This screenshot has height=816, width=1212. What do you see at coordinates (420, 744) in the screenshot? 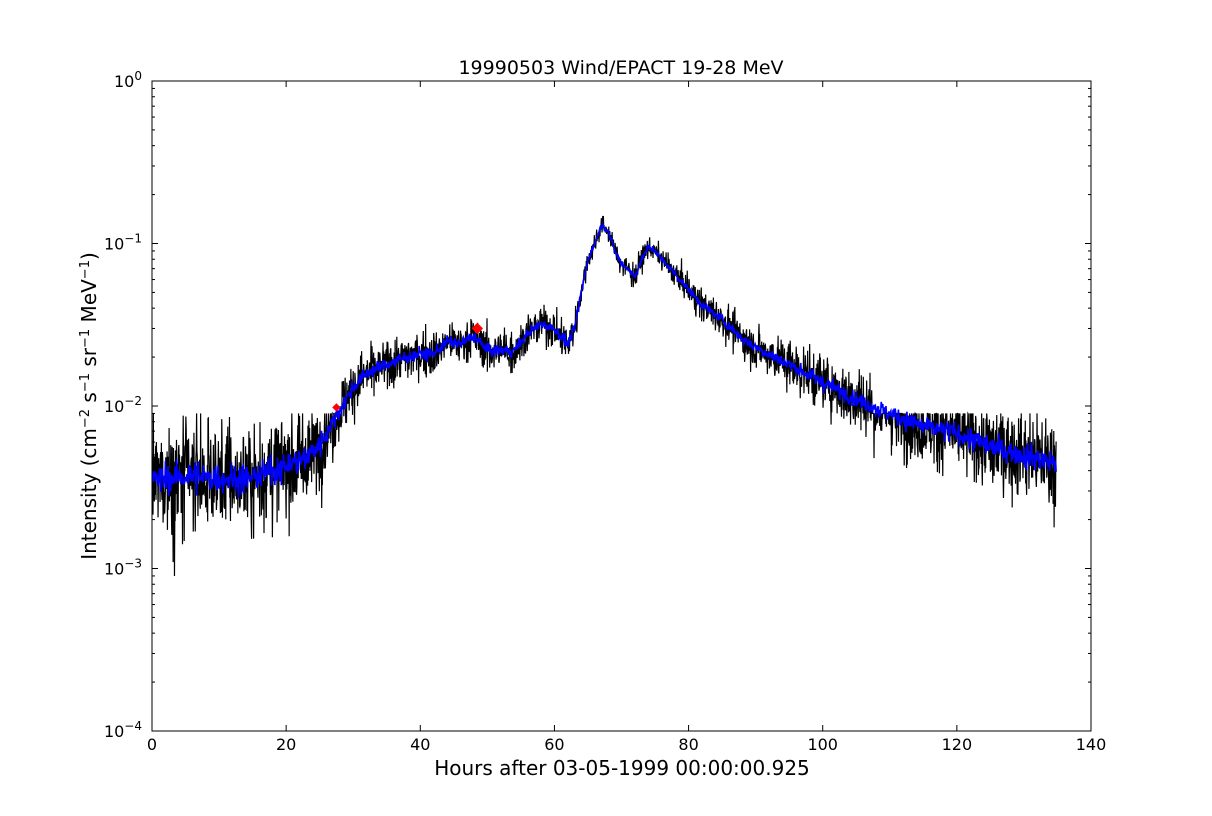
I see `x-tick-label: 40` at bounding box center [420, 744].